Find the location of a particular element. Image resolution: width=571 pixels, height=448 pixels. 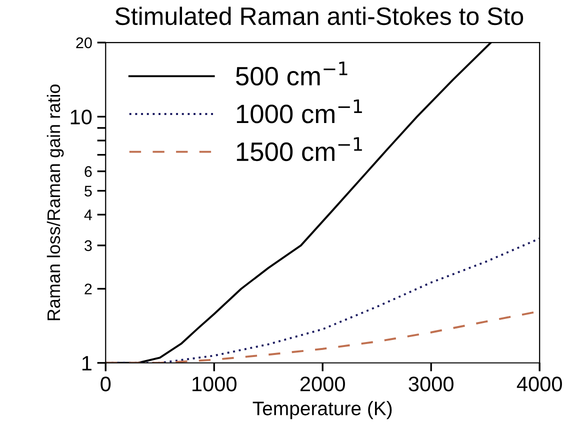

y-tick-label: 4 is located at coordinates (88, 215).